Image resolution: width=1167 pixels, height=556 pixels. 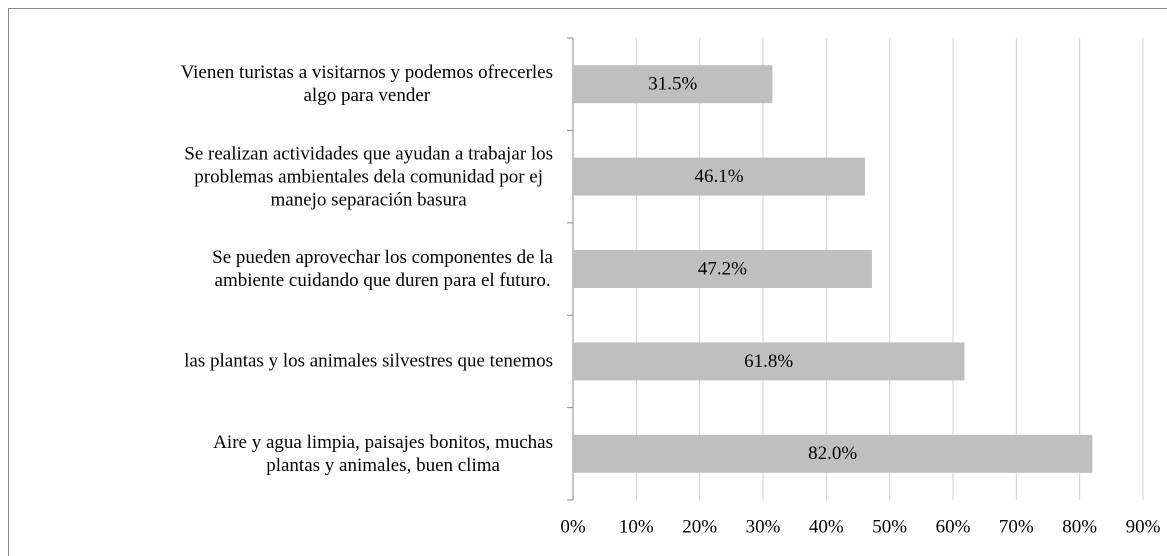 What do you see at coordinates (636, 526) in the screenshot?
I see `x-tick-label: 10%` at bounding box center [636, 526].